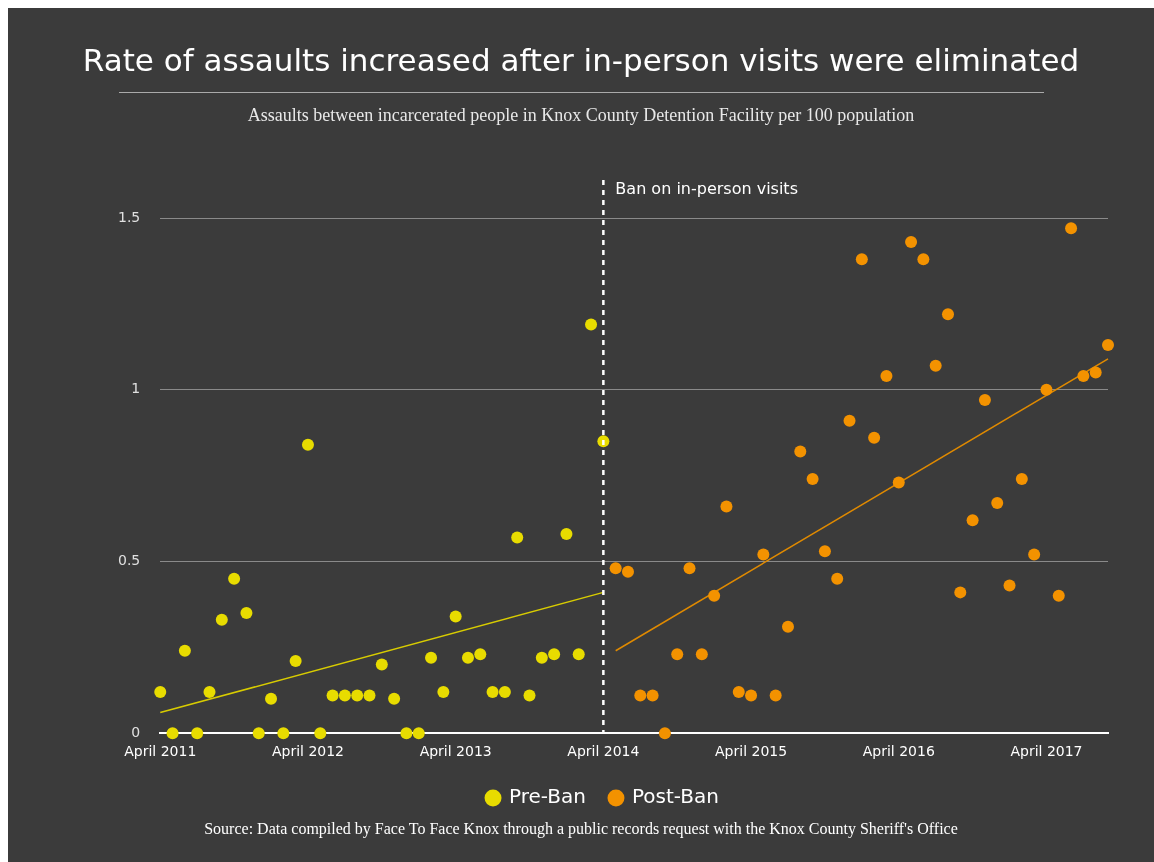 The width and height of the screenshot is (1154, 862). I want to click on y-tick-label: 1.5, so click(129, 216).